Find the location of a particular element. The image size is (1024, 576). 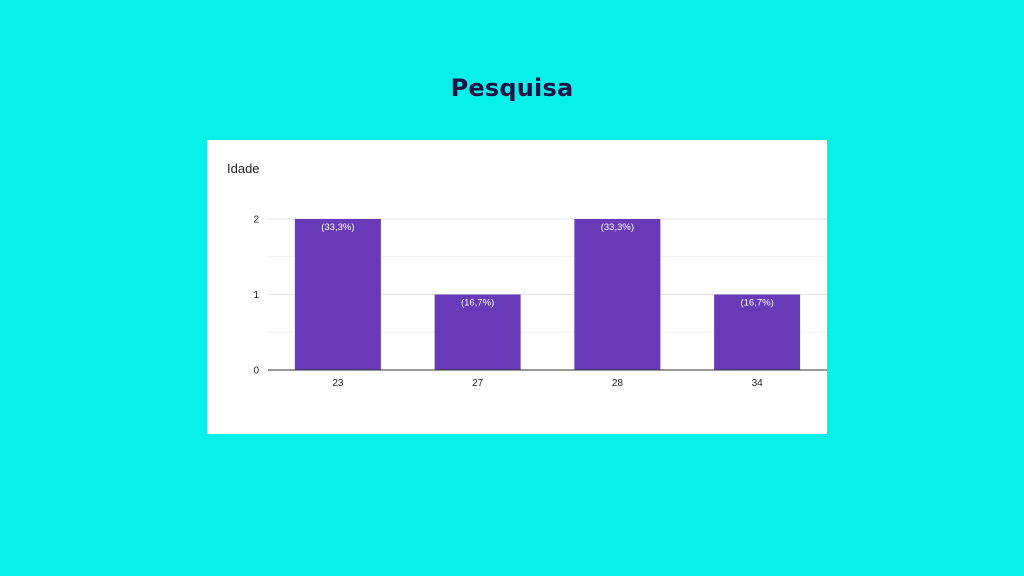

x-tick-label: 28 is located at coordinates (618, 383).